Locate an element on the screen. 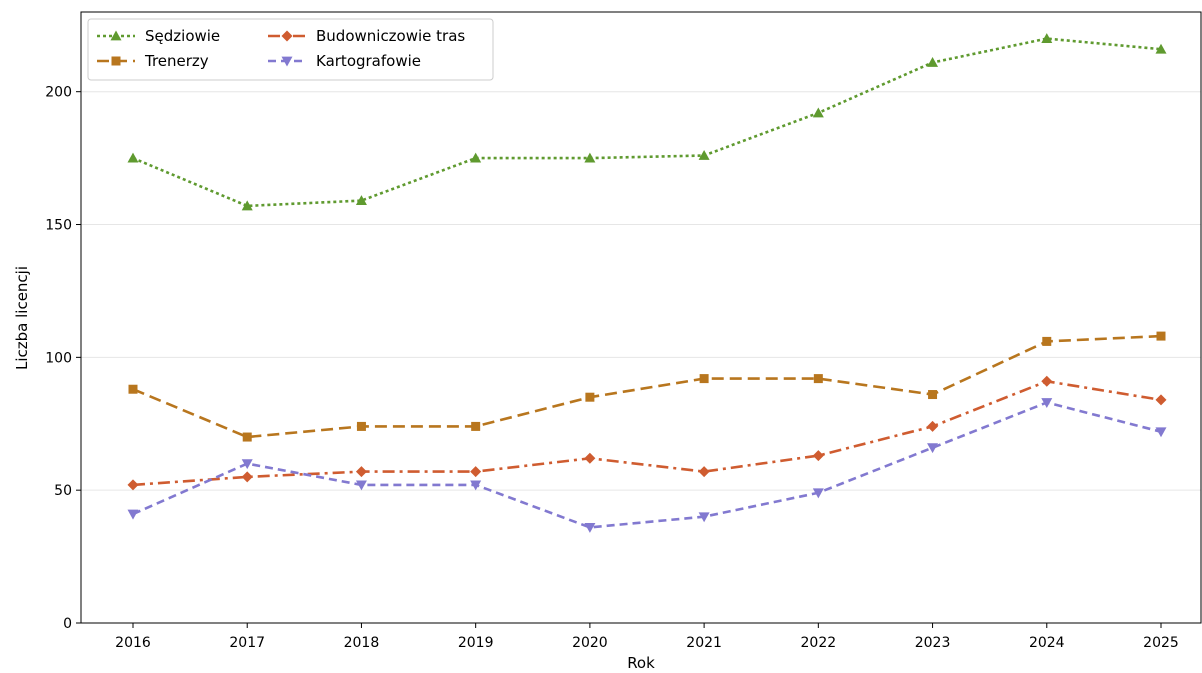 The width and height of the screenshot is (1202, 673). x-tick-label: 2022 is located at coordinates (819, 643).